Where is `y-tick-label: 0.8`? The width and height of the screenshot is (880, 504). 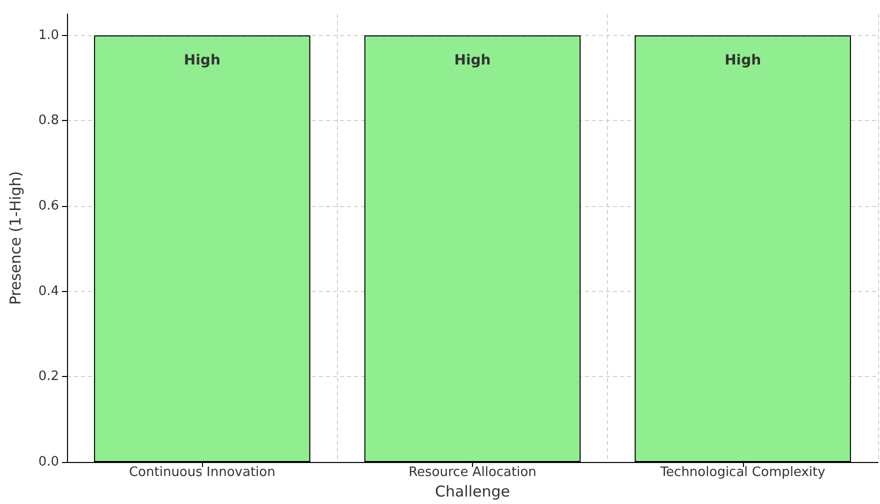
y-tick-label: 0.8 is located at coordinates (48, 120).